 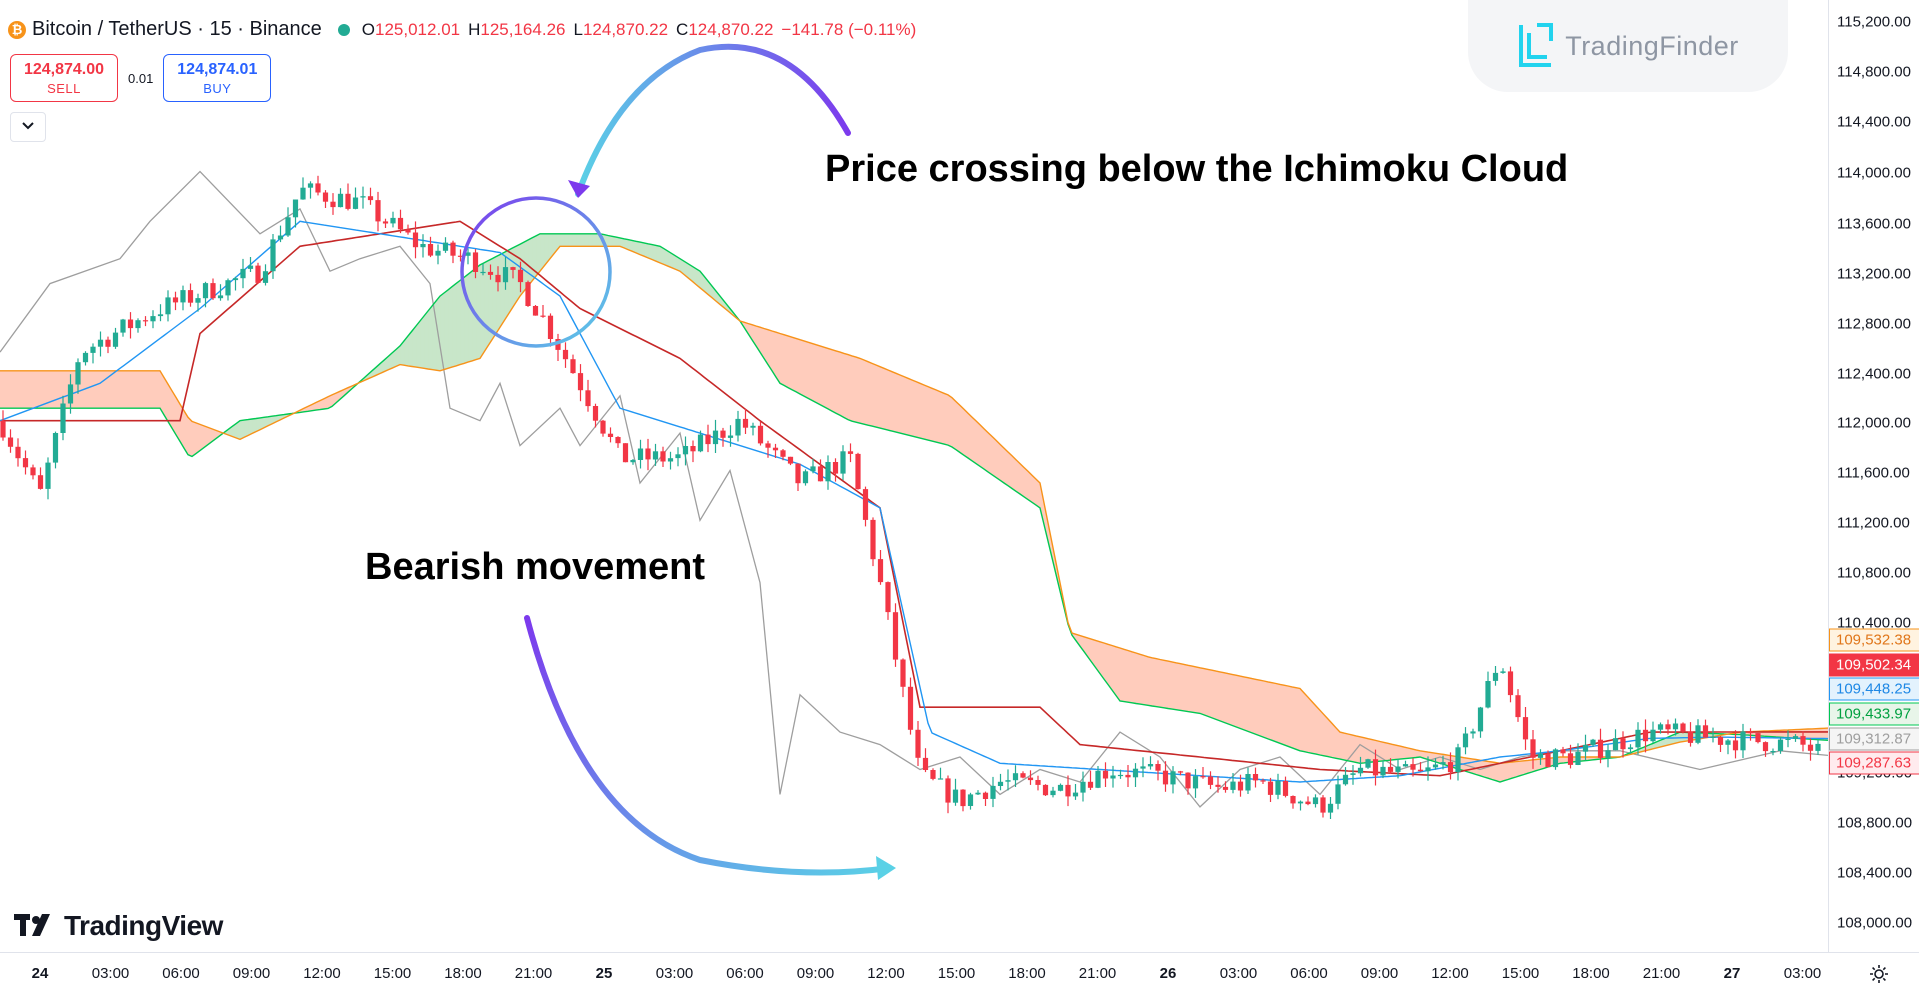 I want to click on collapse-legend-button, so click(x=28, y=127).